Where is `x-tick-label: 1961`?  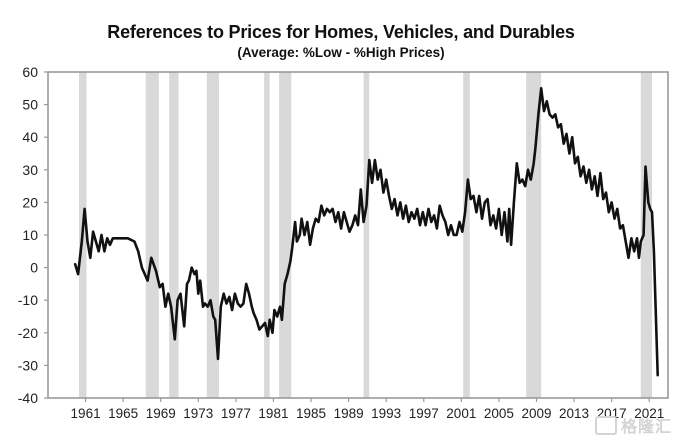
x-tick-label: 1961 is located at coordinates (86, 413).